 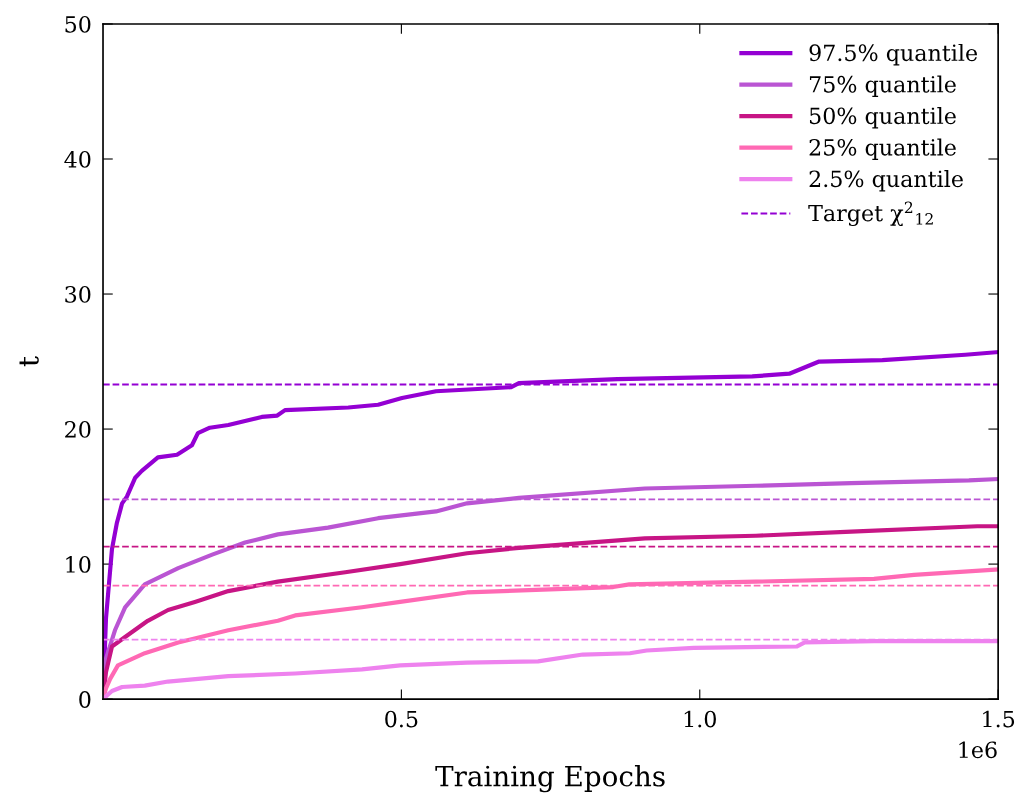 What do you see at coordinates (78, 564) in the screenshot?
I see `y-tick-label: 10` at bounding box center [78, 564].